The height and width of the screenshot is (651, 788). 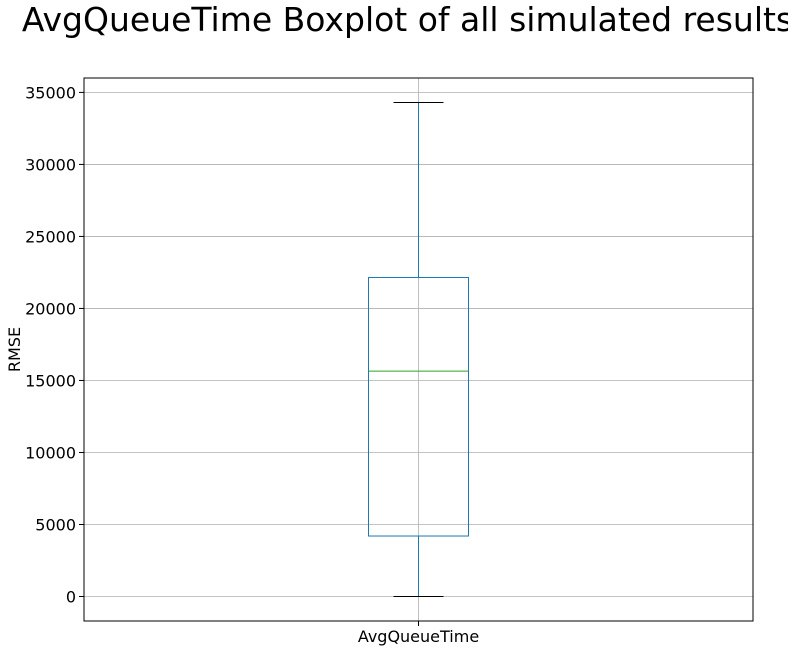 I want to click on y-tick-label: 5000, so click(x=55, y=524).